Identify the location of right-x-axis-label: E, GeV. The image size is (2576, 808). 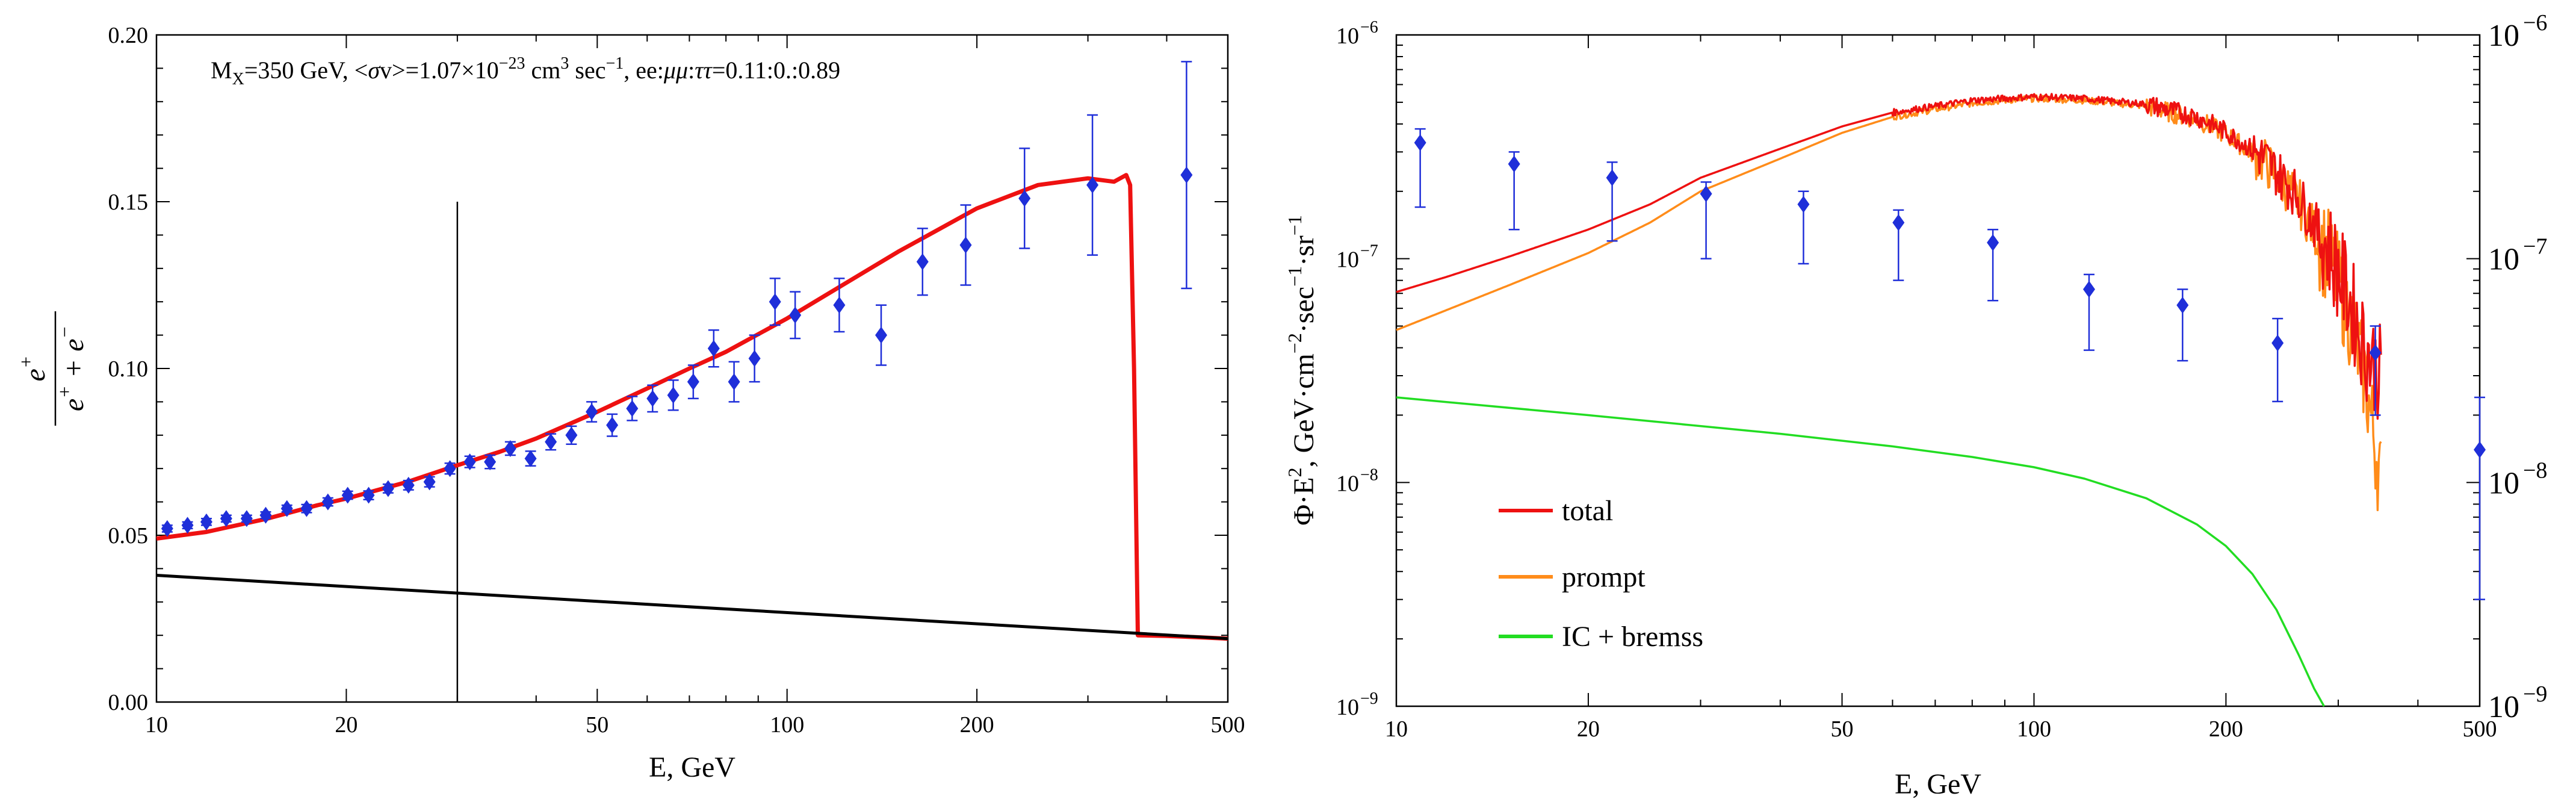
(1938, 784).